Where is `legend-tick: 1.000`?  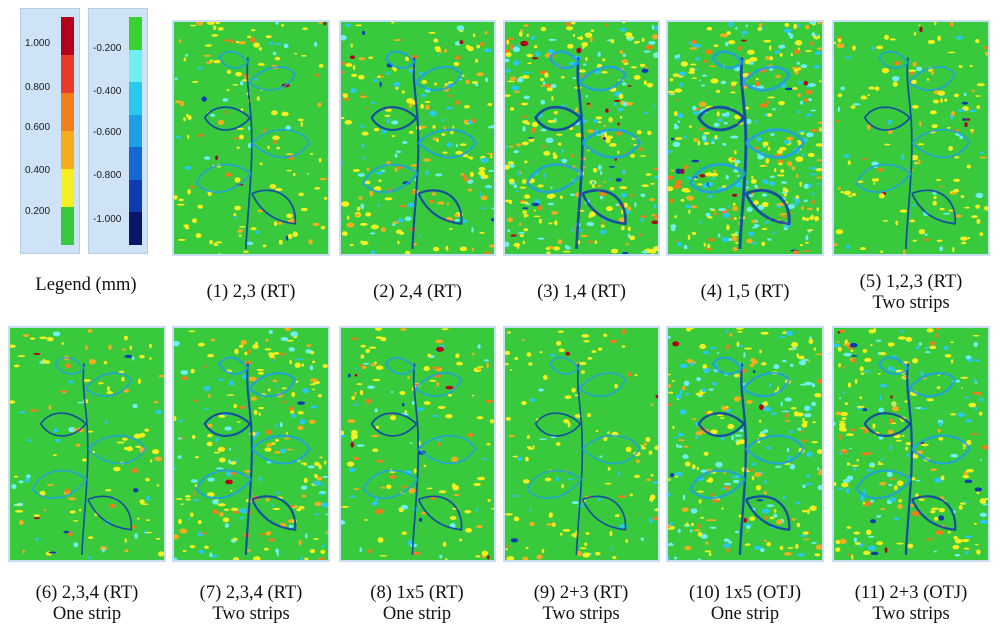 legend-tick: 1.000 is located at coordinates (38, 43).